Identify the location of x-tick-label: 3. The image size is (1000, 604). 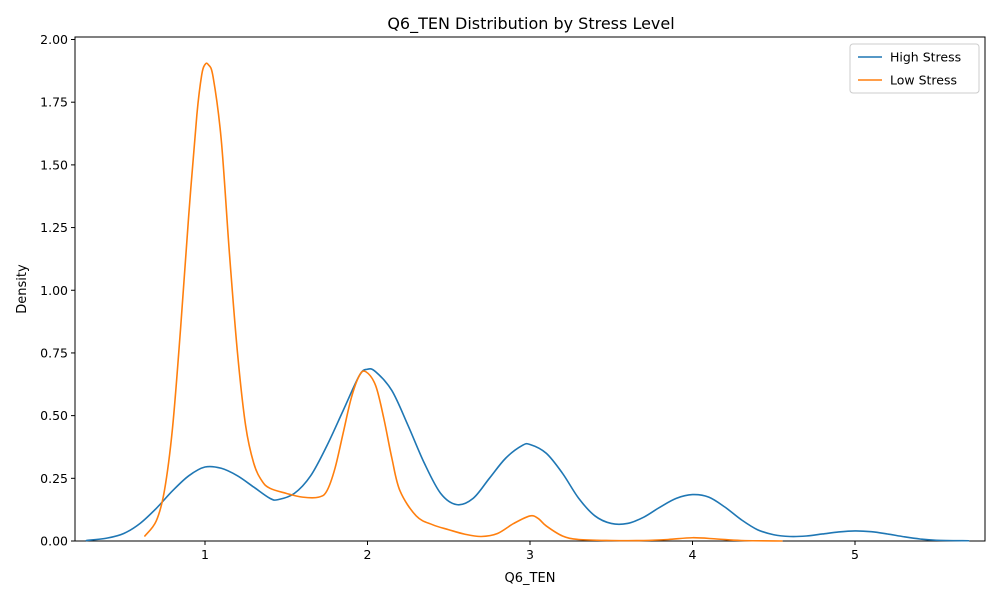
(530, 554).